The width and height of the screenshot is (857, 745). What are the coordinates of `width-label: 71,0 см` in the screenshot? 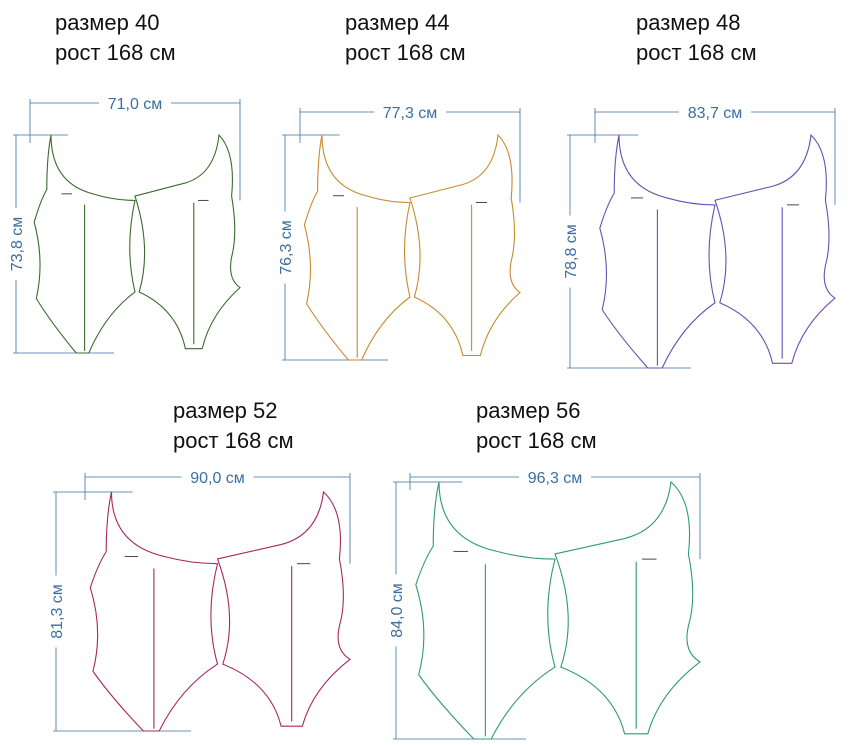 It's located at (135, 104).